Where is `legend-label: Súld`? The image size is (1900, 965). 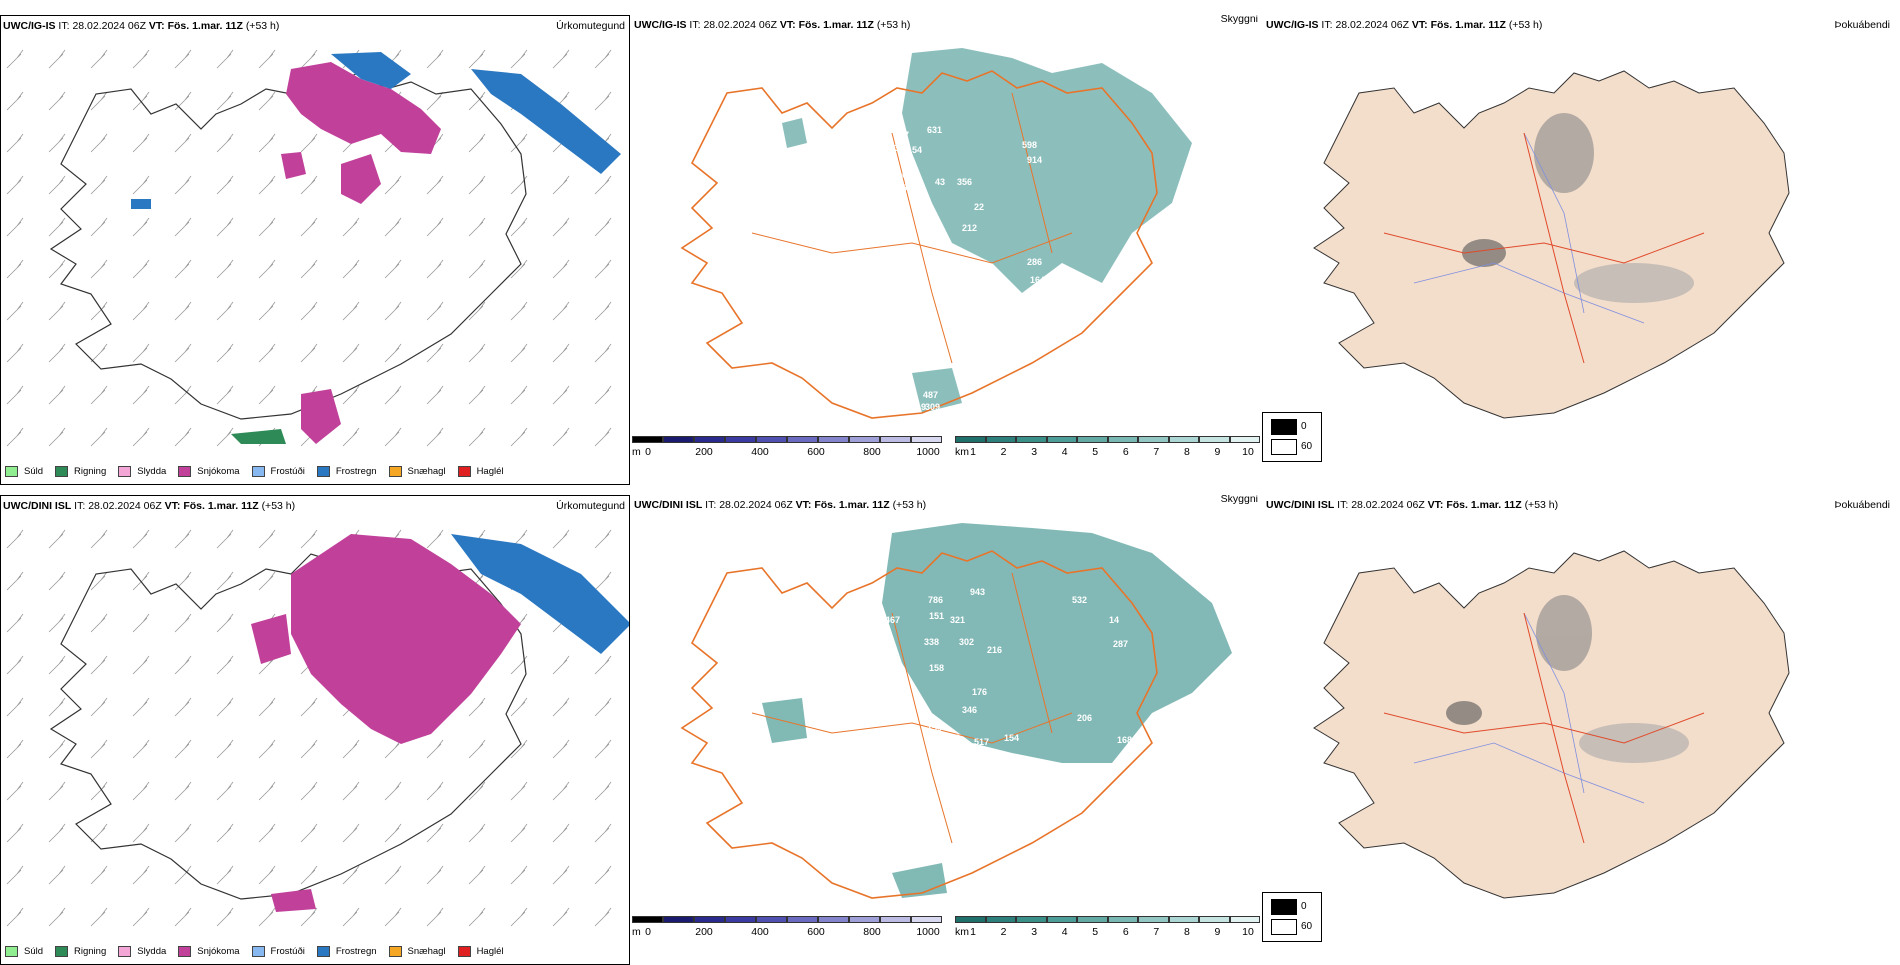
legend-label: Súld is located at coordinates (34, 471).